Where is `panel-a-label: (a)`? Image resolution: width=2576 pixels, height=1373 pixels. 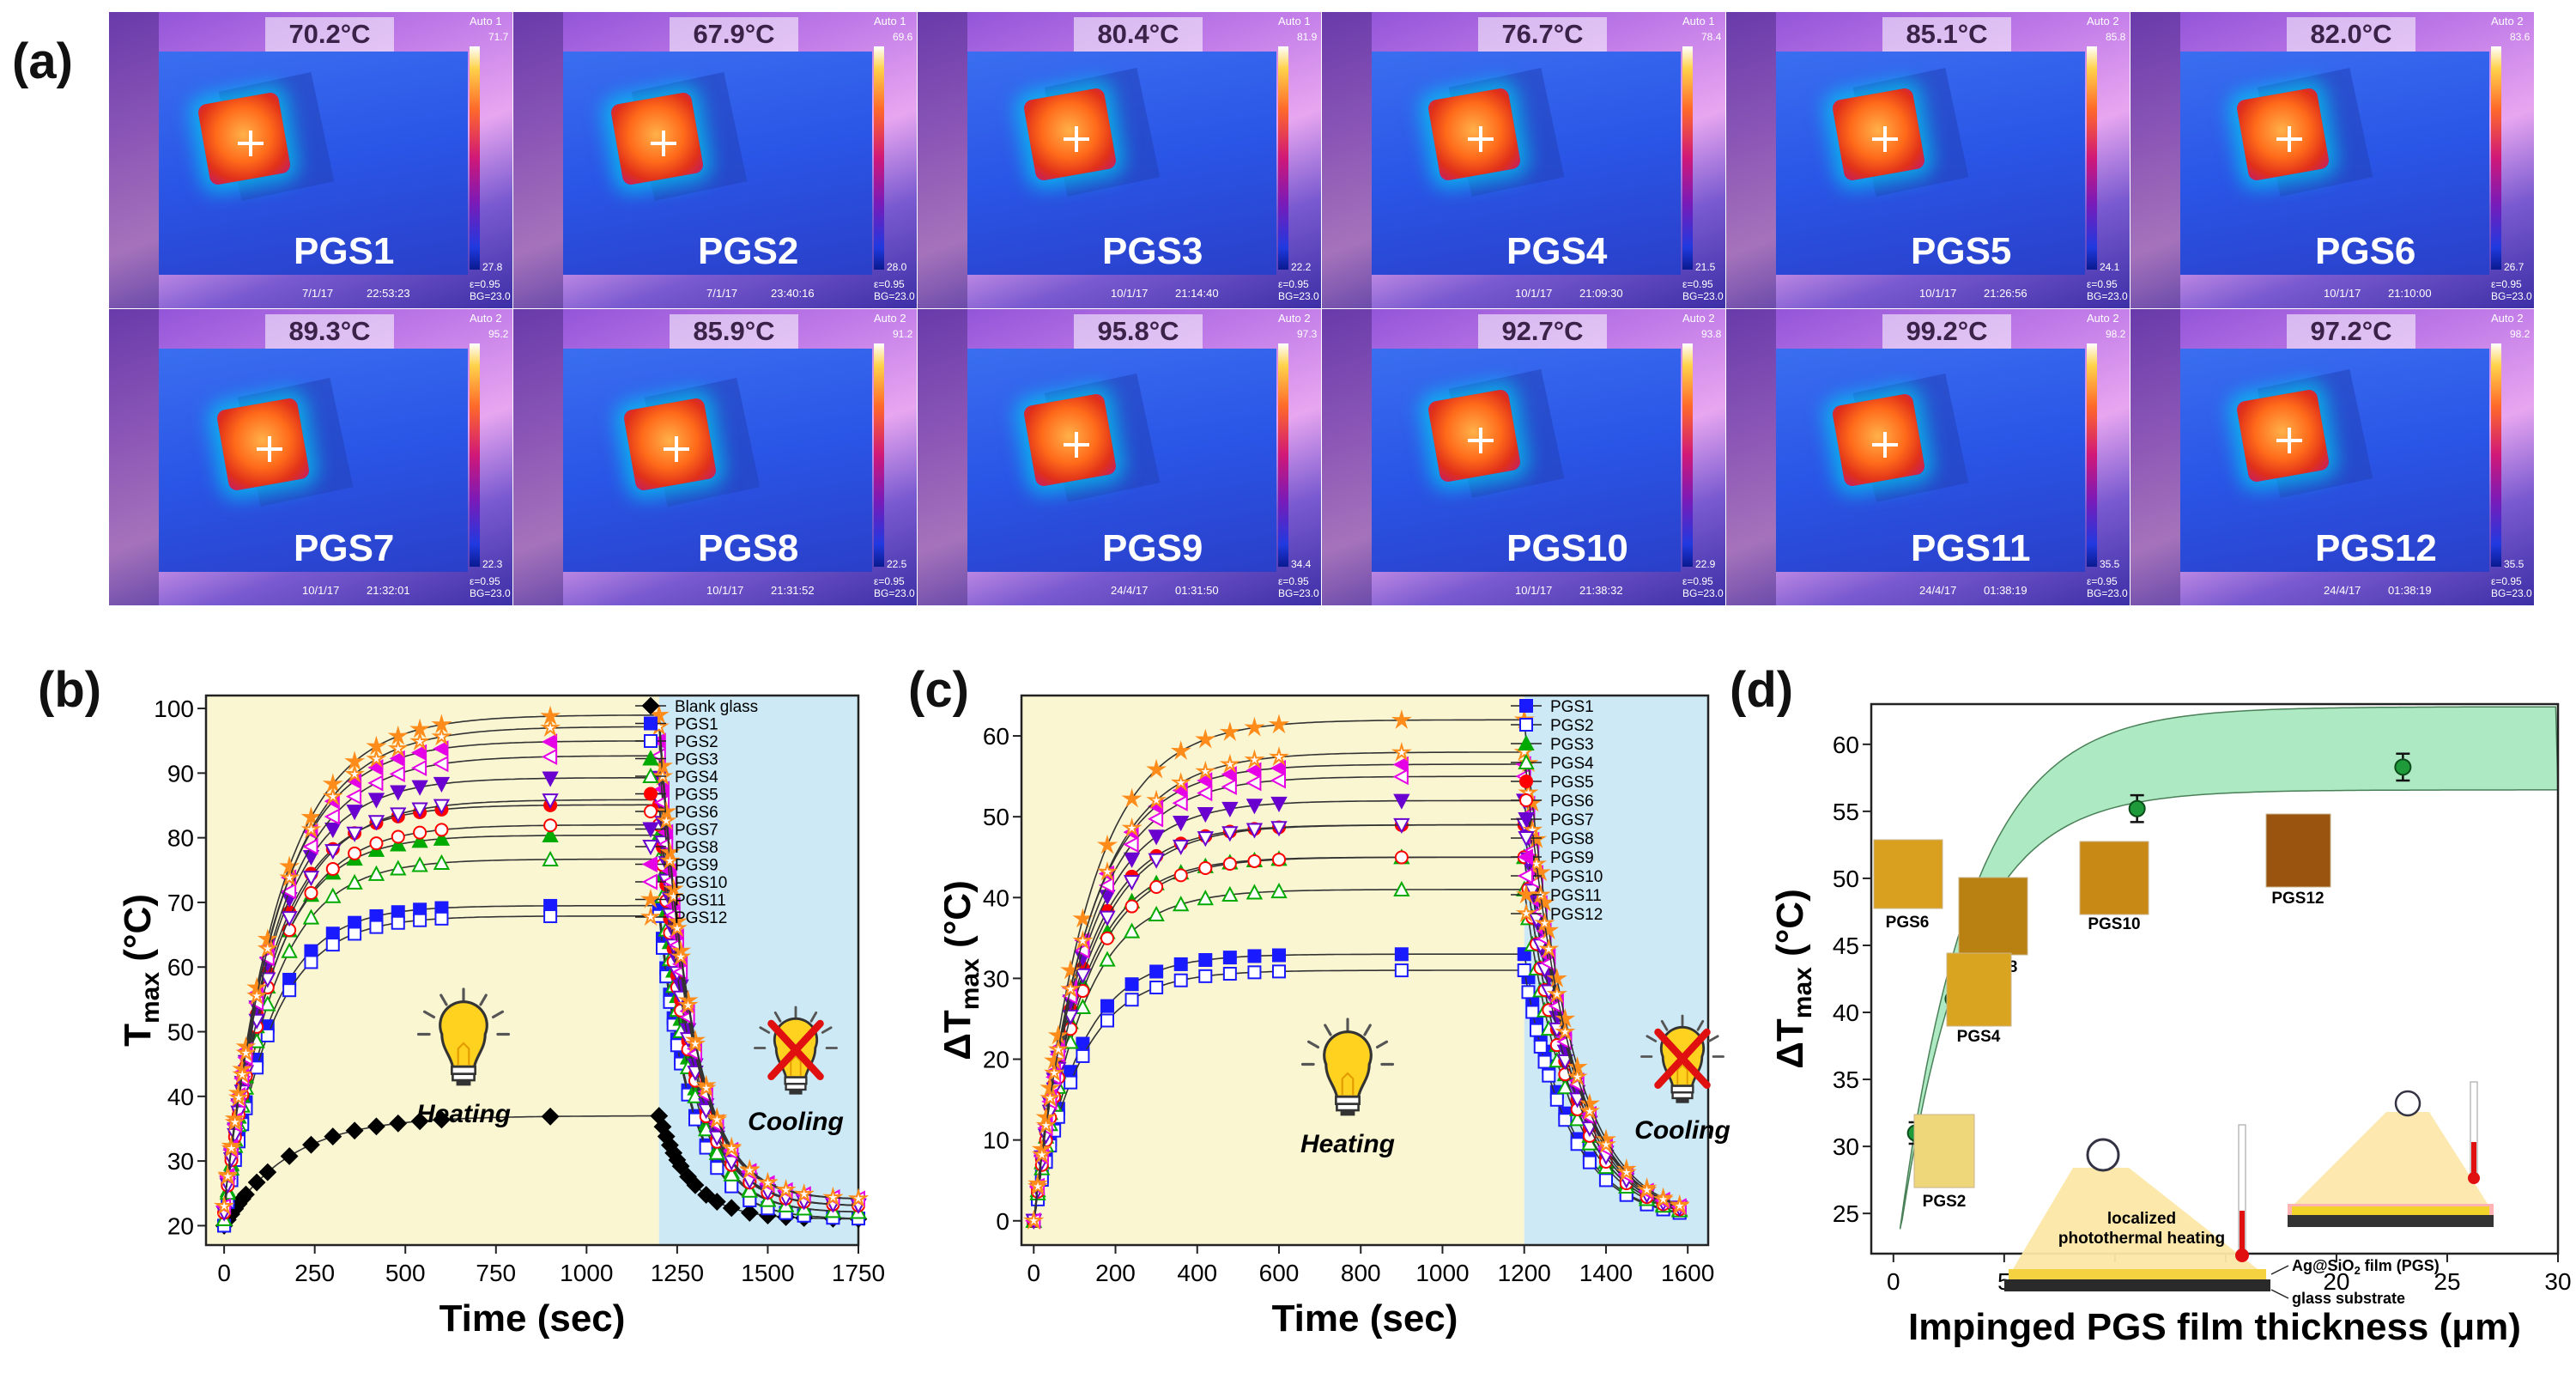
panel-a-label: (a) is located at coordinates (42, 61).